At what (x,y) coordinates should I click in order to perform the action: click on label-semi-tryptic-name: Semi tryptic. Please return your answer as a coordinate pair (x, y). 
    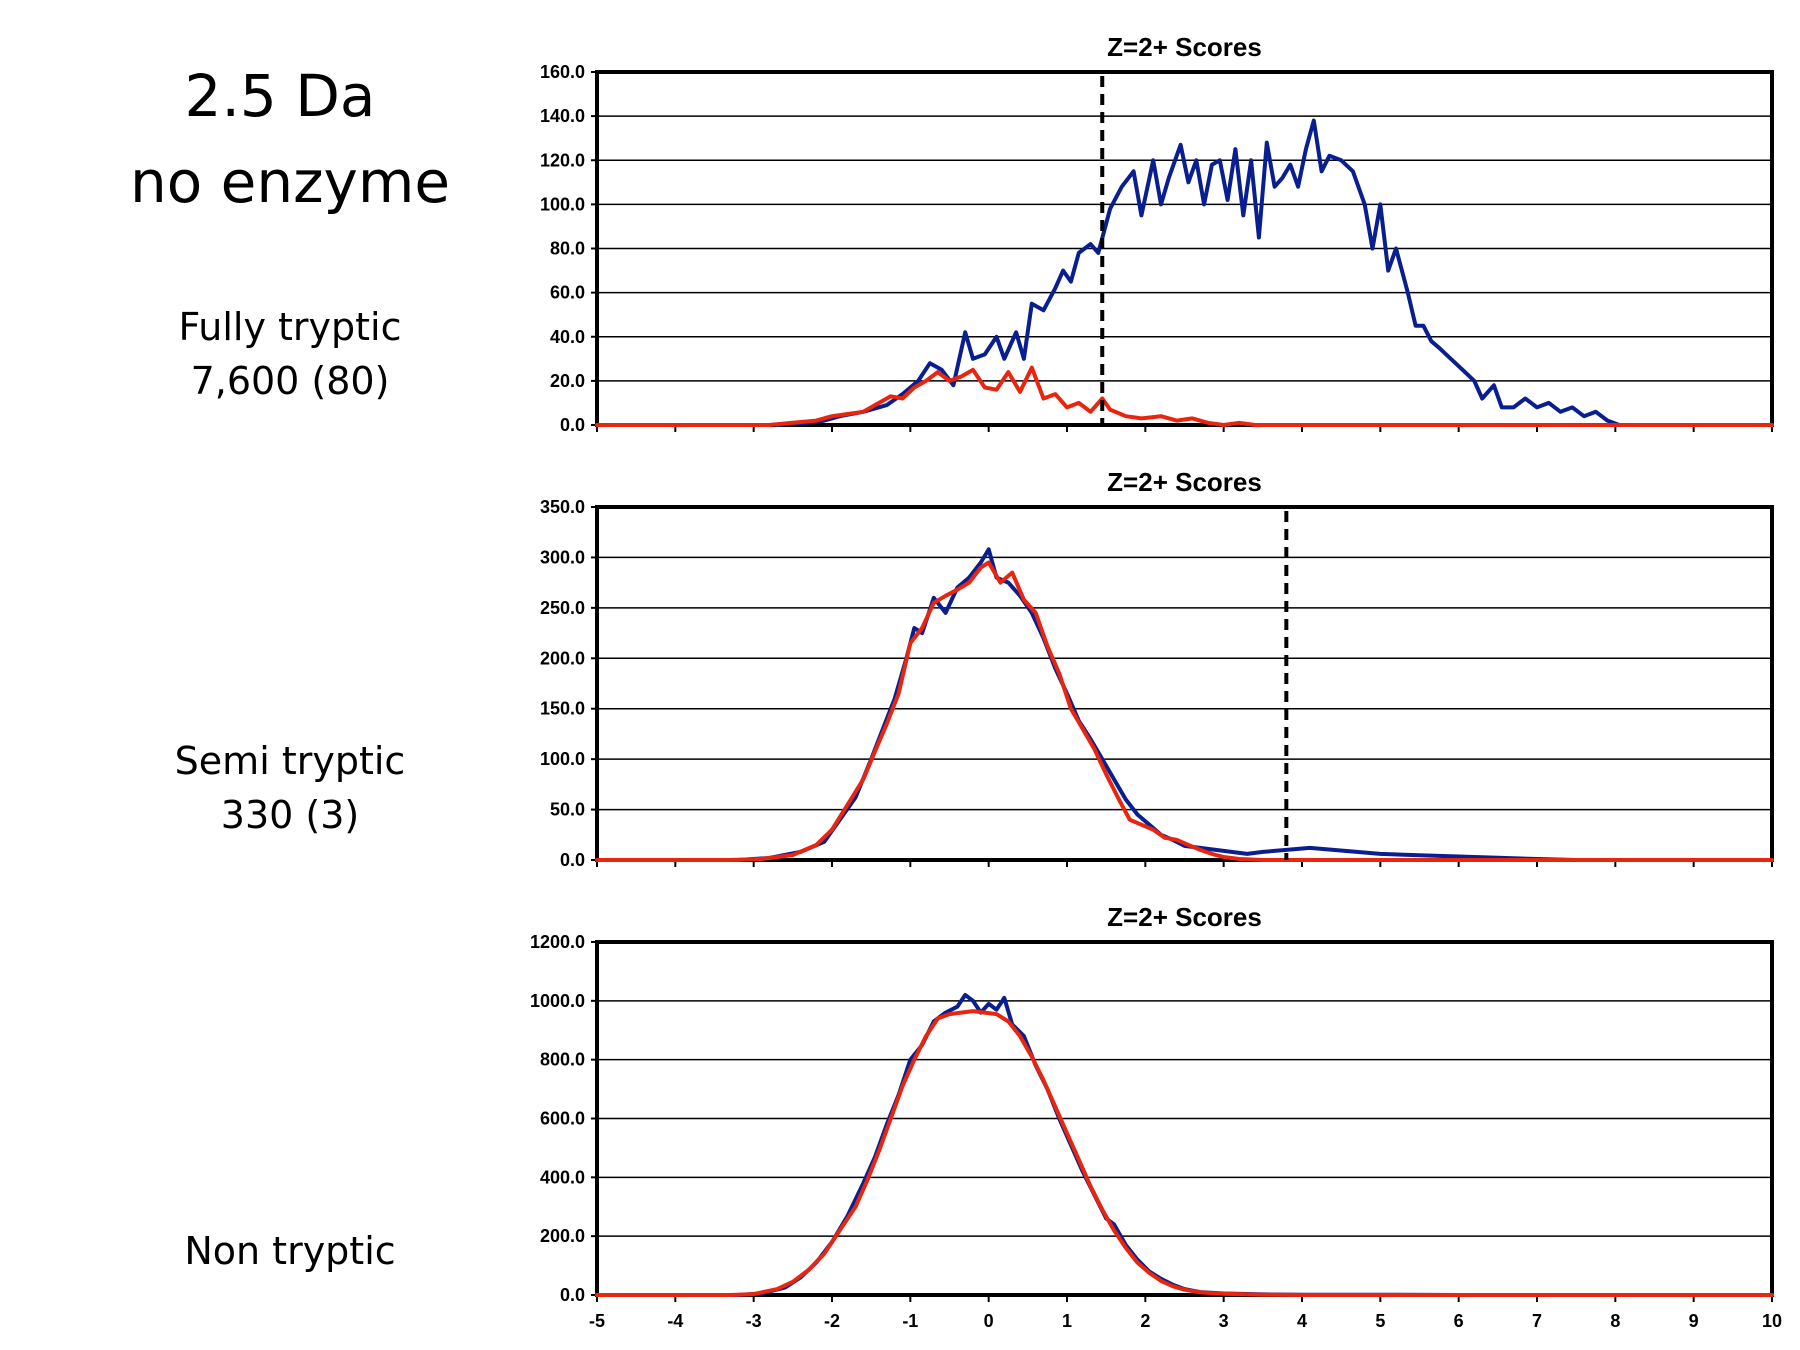
    Looking at the image, I should click on (290, 761).